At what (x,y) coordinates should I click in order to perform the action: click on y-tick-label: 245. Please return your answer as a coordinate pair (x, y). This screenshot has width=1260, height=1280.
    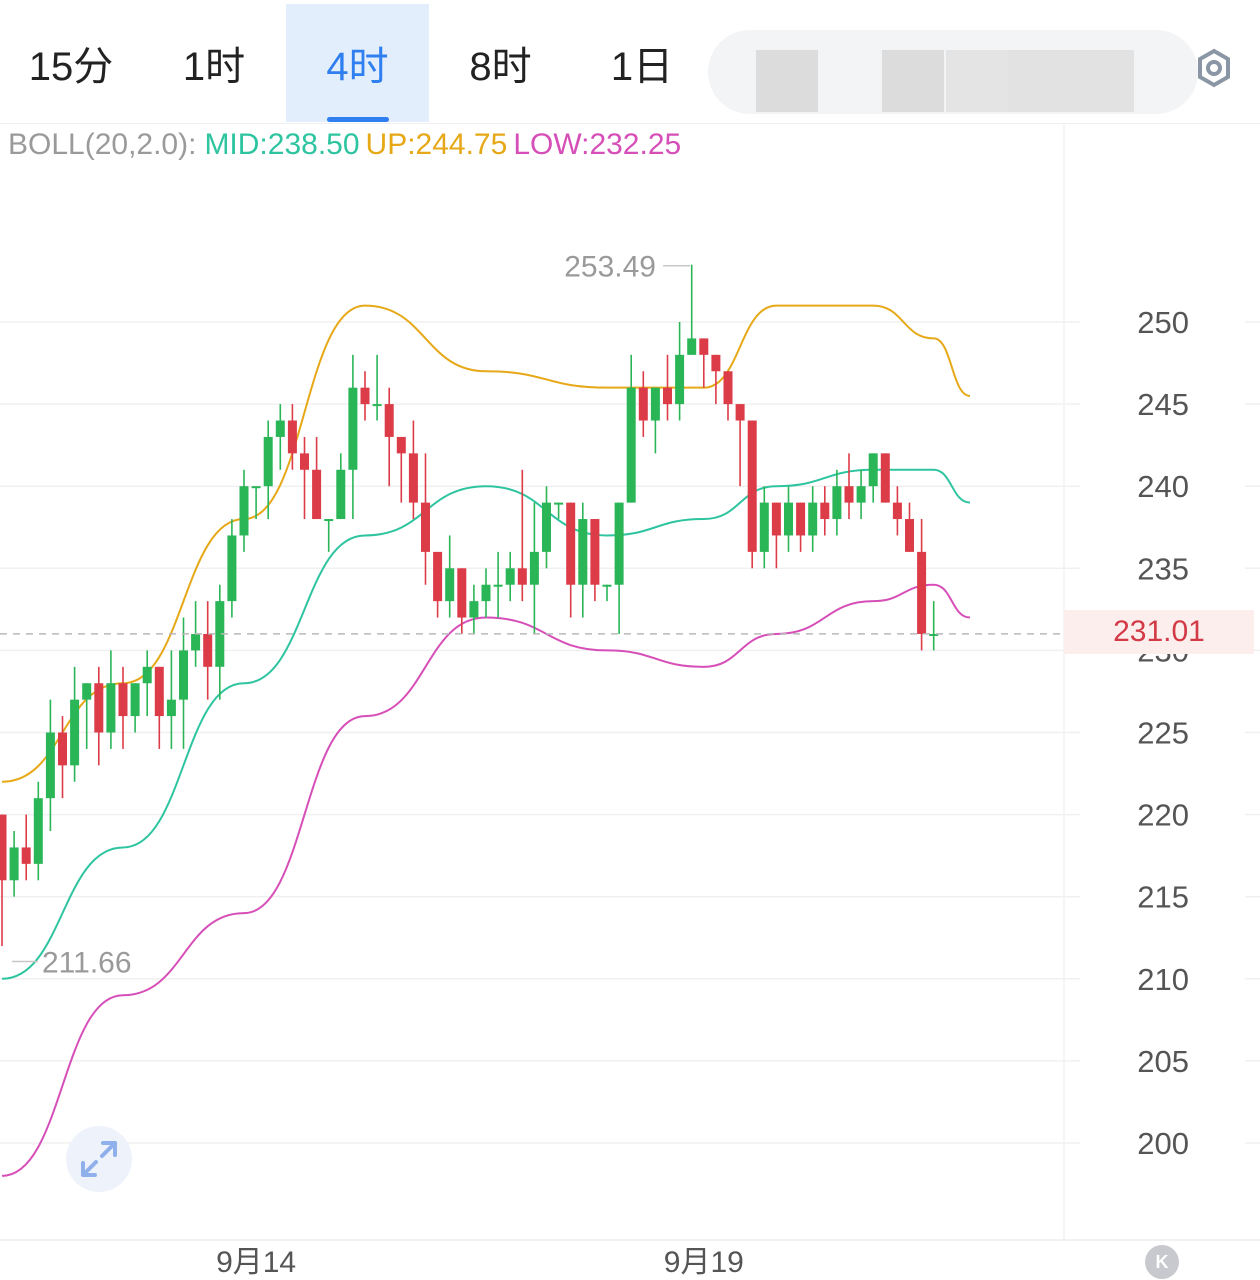
    Looking at the image, I should click on (1163, 404).